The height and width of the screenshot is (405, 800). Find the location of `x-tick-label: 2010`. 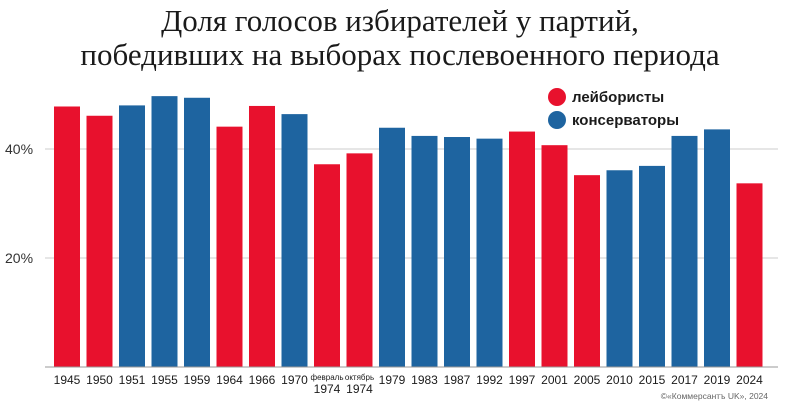

x-tick-label: 2010 is located at coordinates (619, 380).